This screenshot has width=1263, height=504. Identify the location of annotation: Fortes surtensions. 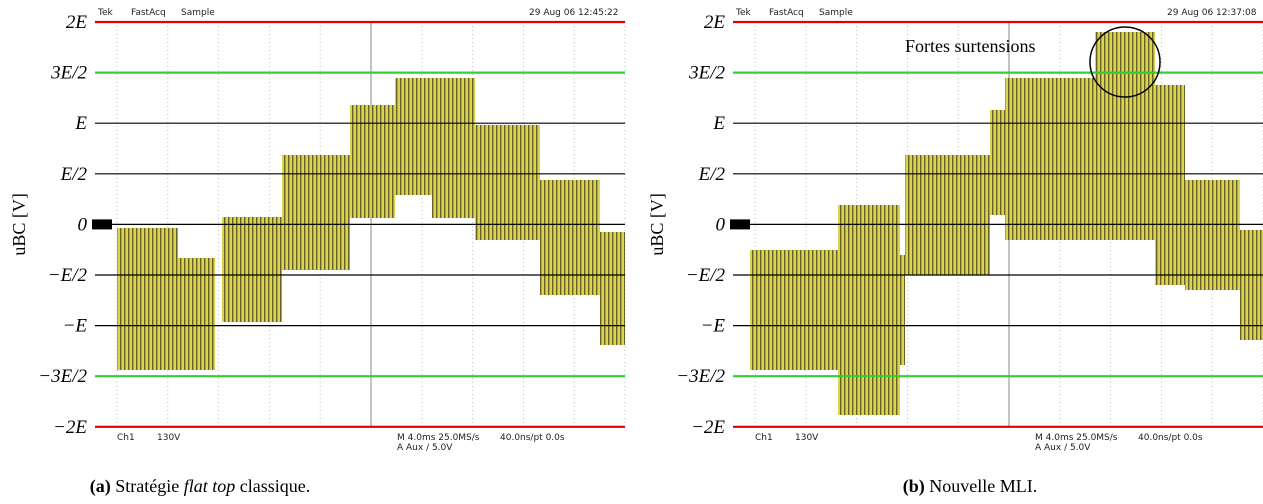
(970, 46).